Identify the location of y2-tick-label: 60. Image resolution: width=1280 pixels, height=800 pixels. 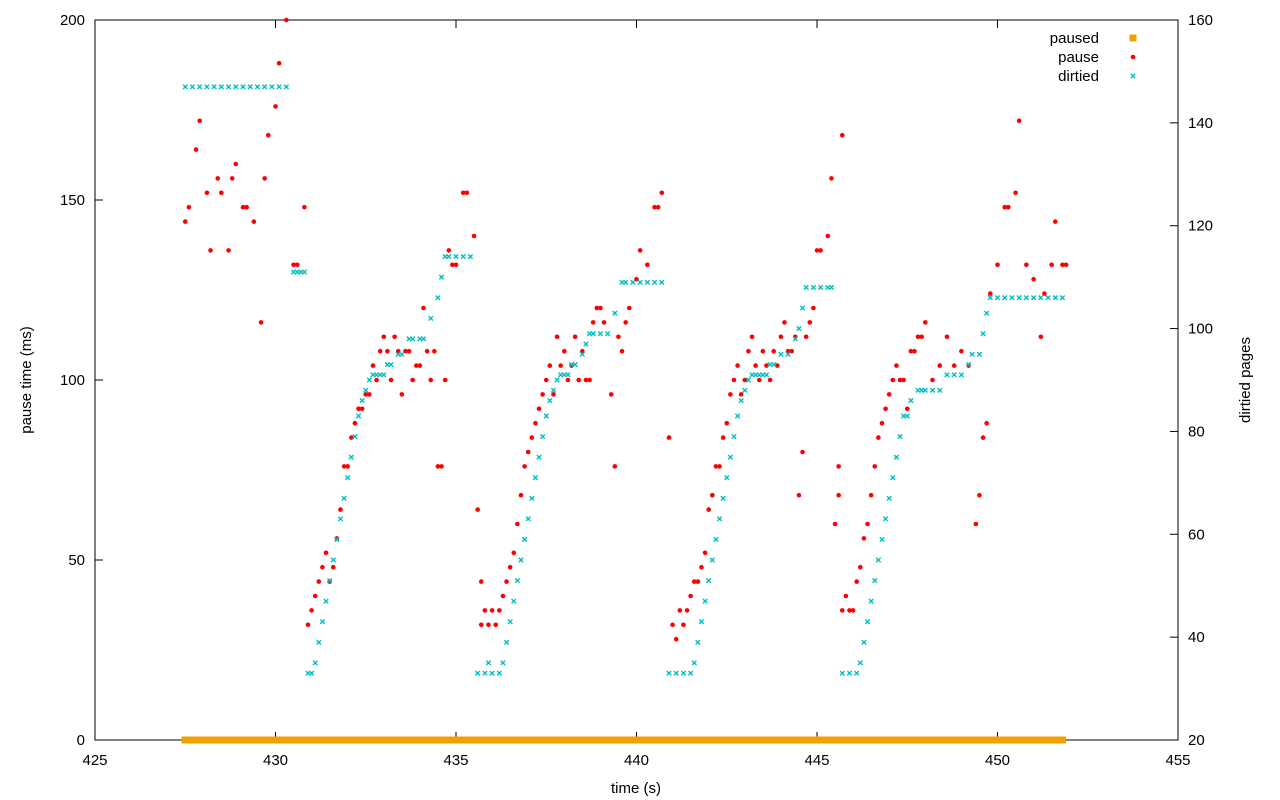
(1196, 534).